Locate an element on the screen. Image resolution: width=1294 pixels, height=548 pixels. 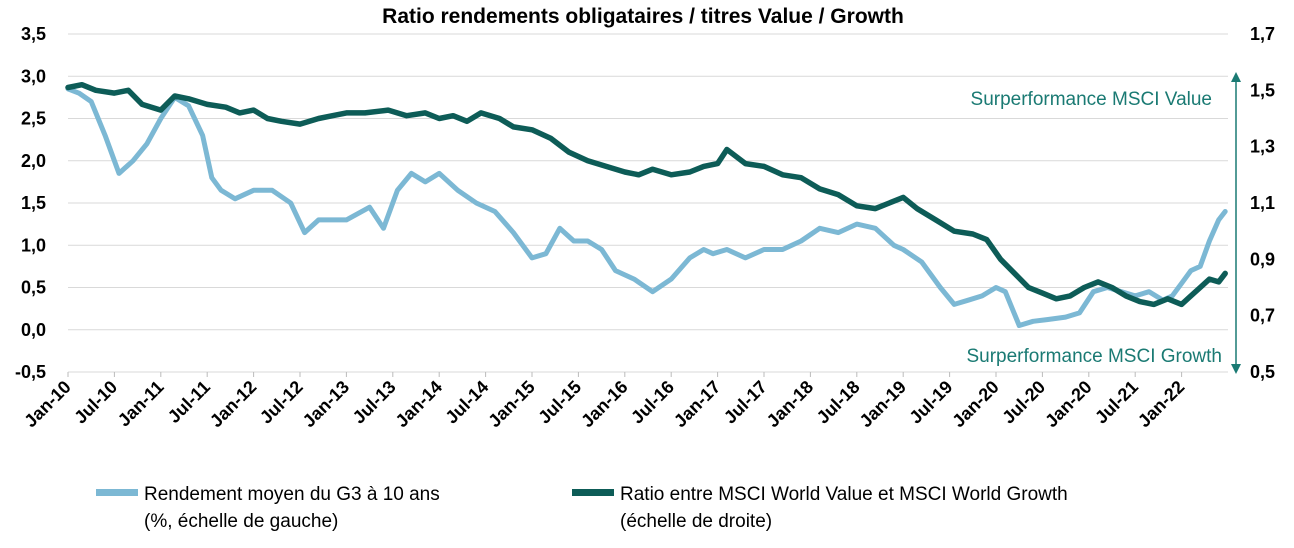
x-tick-label: Jan-13 is located at coordinates (326, 404).